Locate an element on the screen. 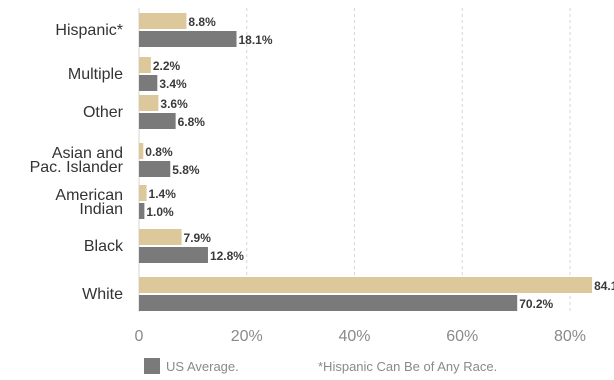 Image resolution: width=614 pixels, height=380 pixels. data-label-hispanic-local: 8.8% is located at coordinates (202, 22).